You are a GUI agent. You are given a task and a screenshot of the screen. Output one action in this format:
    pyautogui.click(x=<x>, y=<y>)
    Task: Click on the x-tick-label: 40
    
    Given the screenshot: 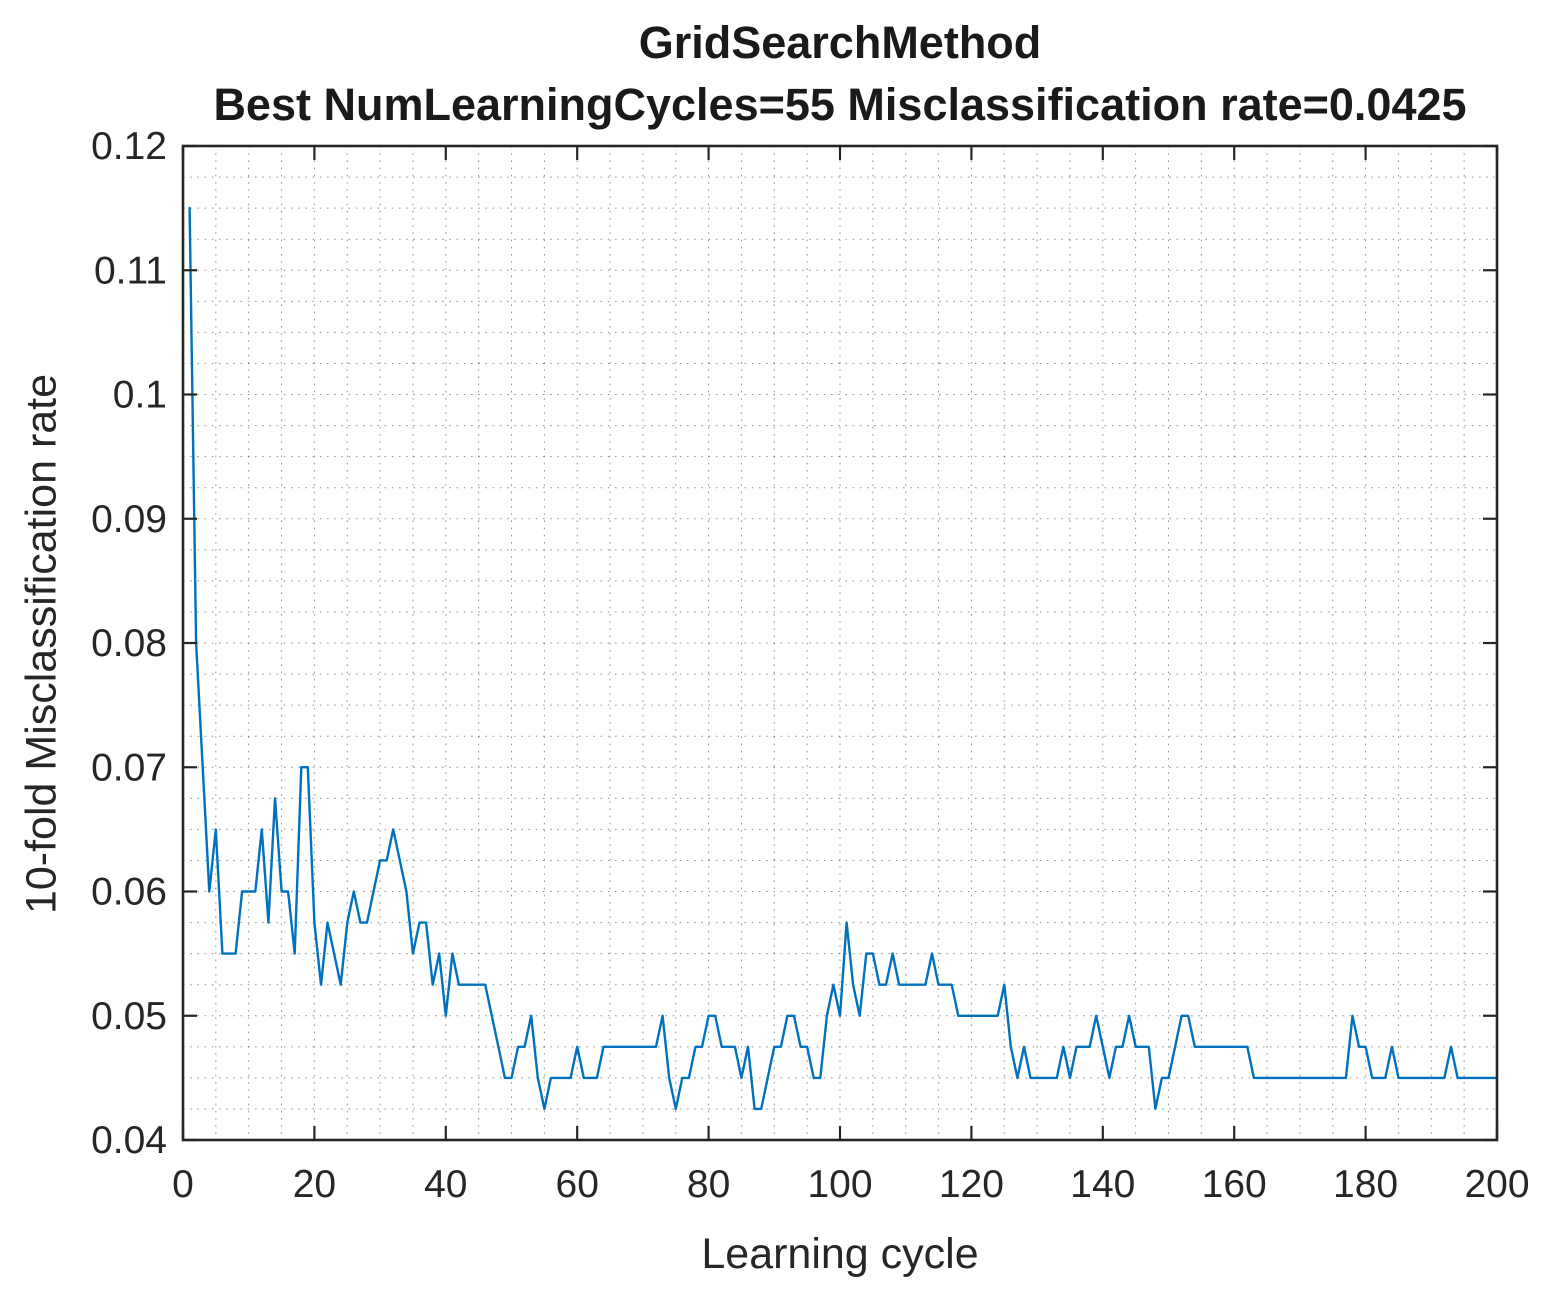 What is the action you would take?
    pyautogui.click(x=445, y=1184)
    